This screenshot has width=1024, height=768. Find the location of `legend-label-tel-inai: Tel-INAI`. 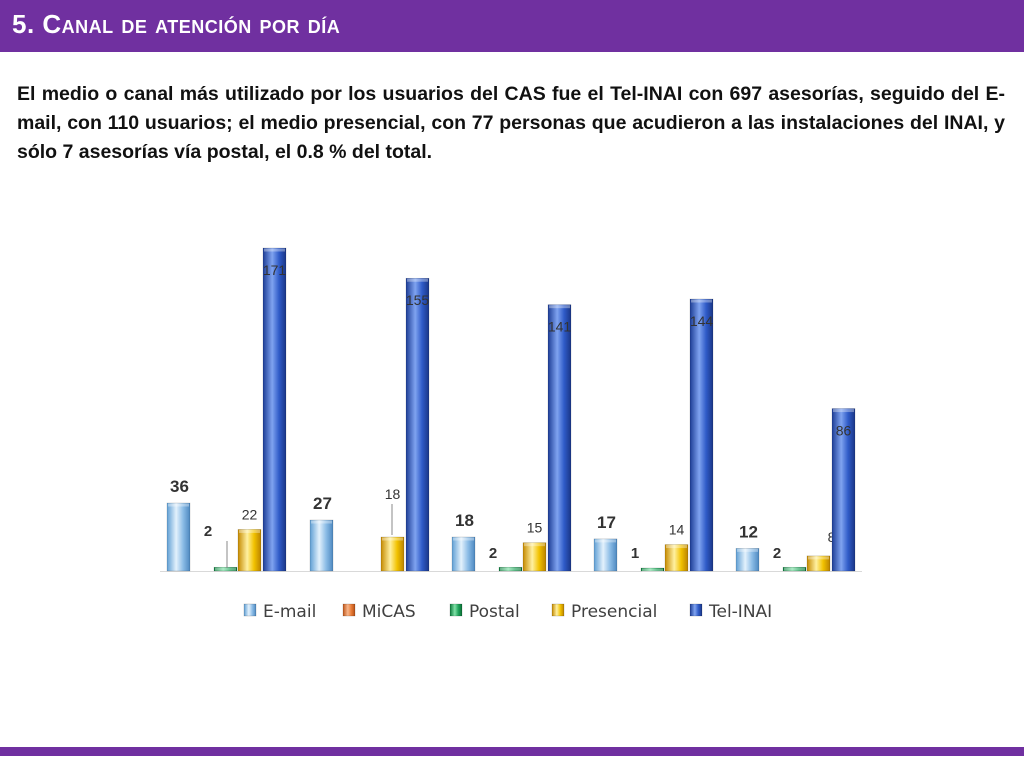

legend-label-tel-inai: Tel-INAI is located at coordinates (740, 612).